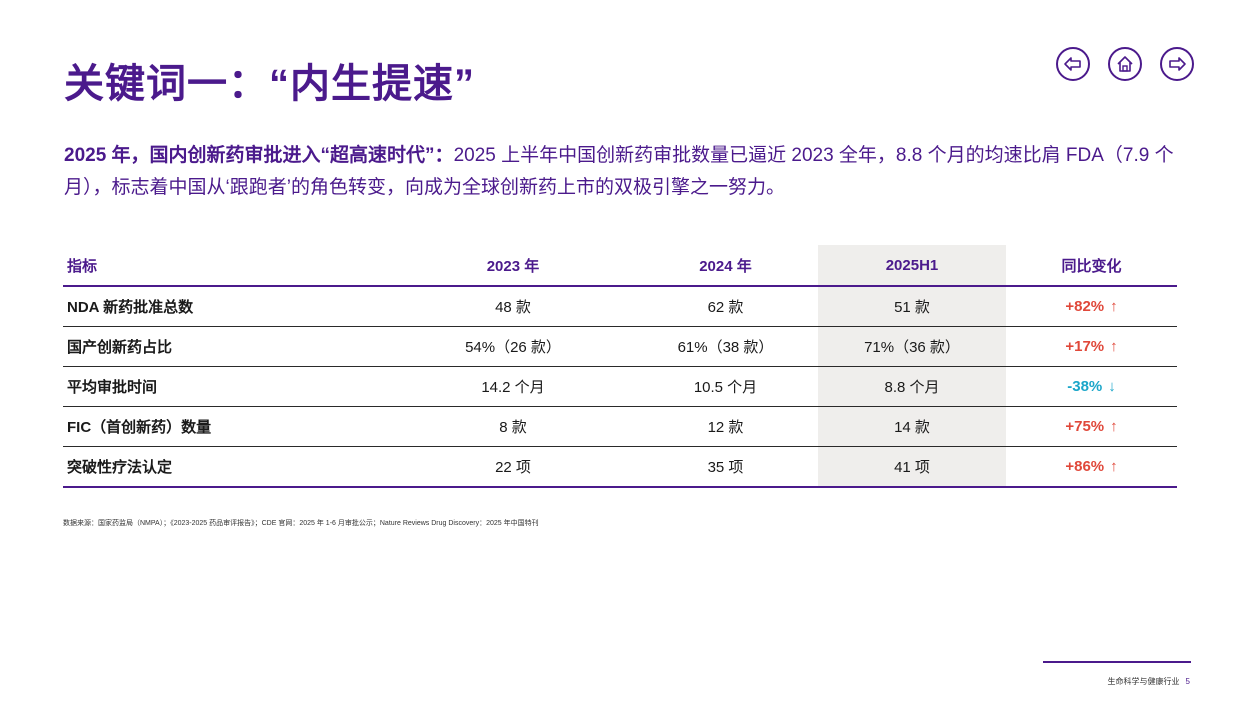  Describe the element at coordinates (513, 426) in the screenshot. I see `value-2023: 8 款` at that location.